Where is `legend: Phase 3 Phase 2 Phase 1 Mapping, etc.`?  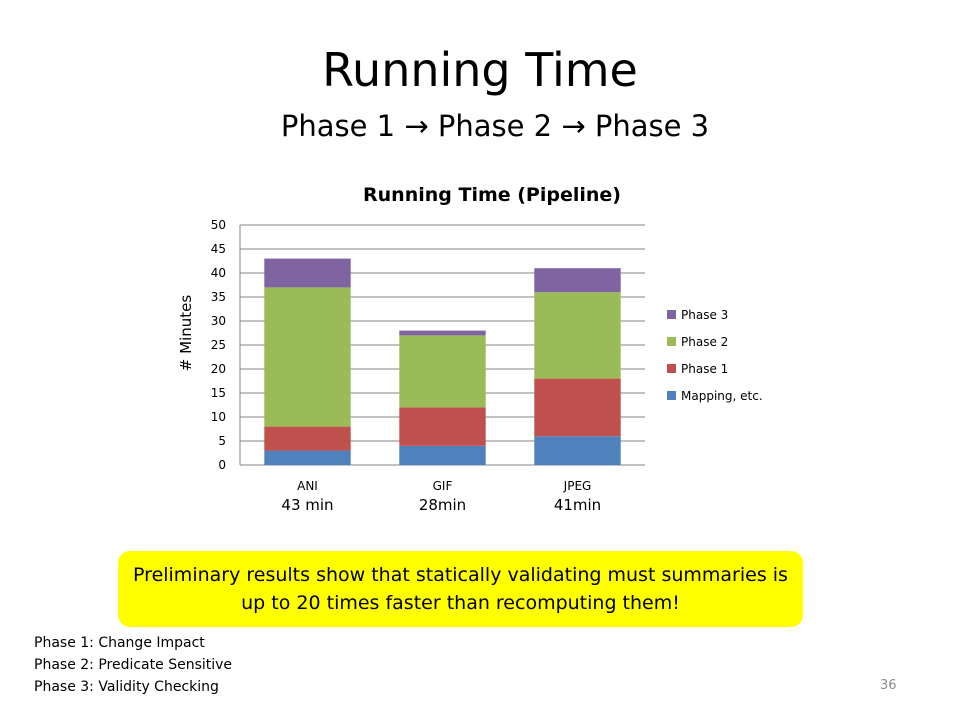
legend: Phase 3 Phase 2 Phase 1 Mapping, etc. is located at coordinates (715, 355).